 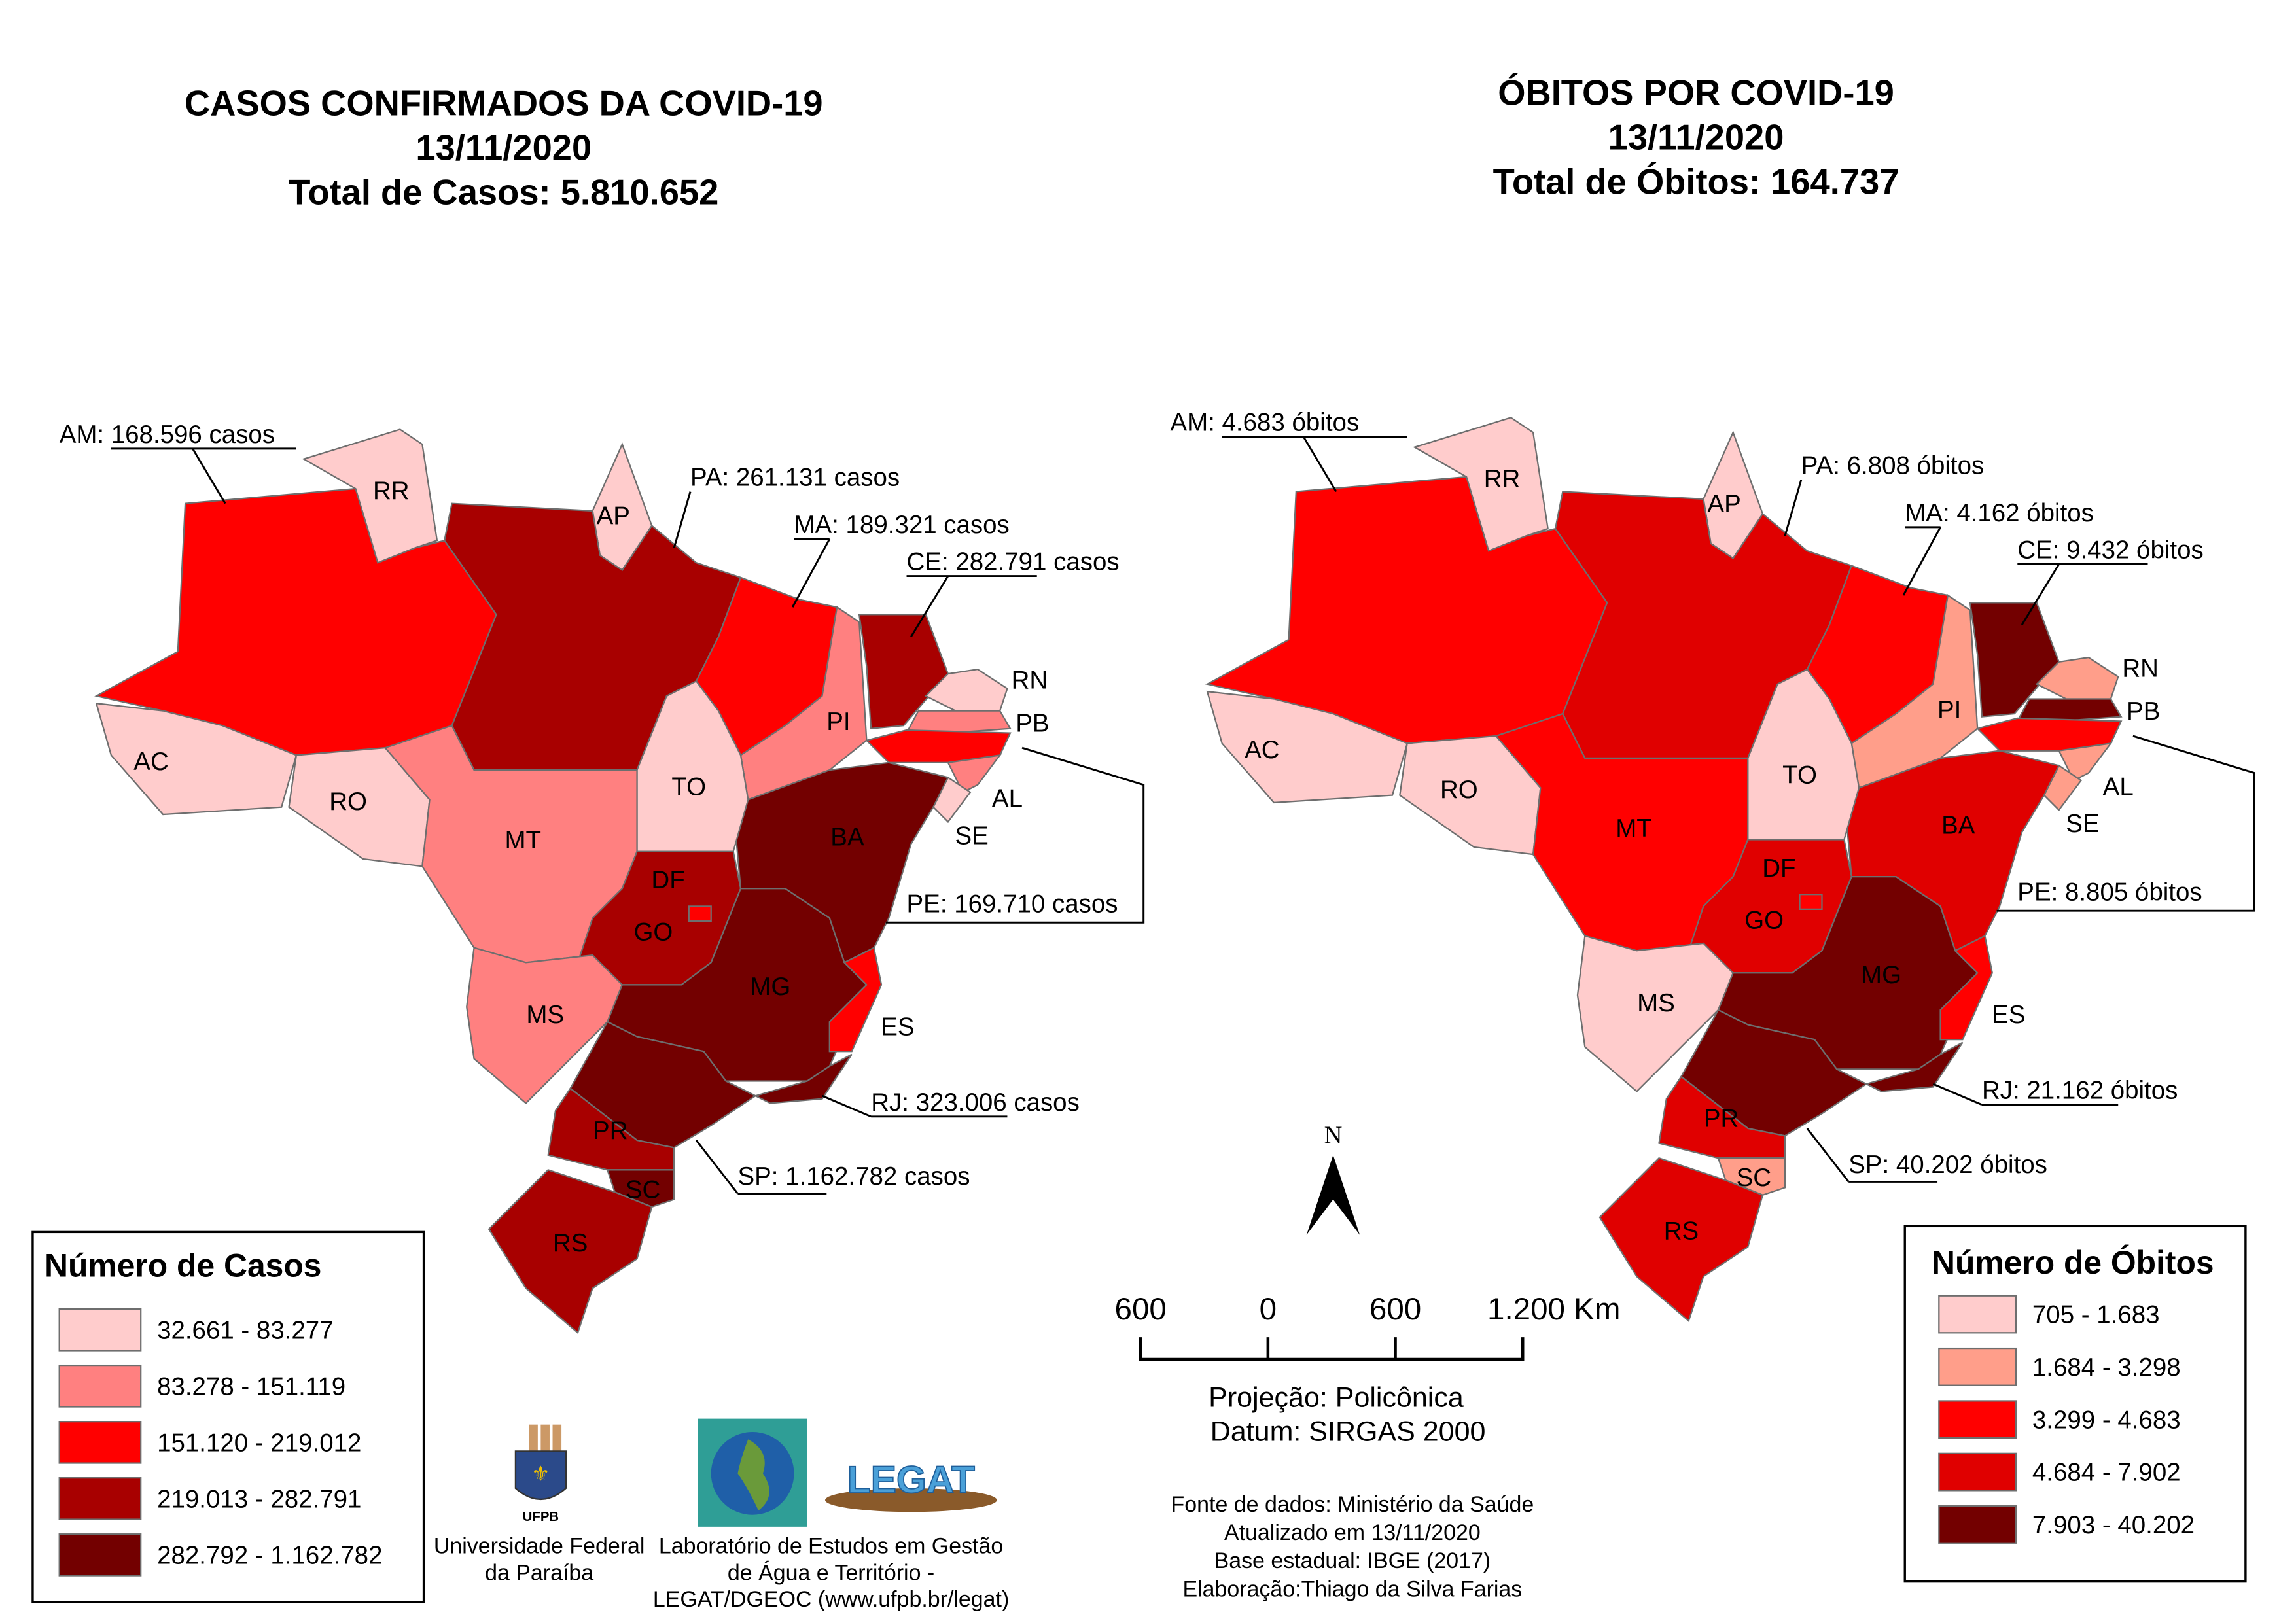 What do you see at coordinates (831, 1599) in the screenshot?
I see `legat-caption: LEGAT/DGEOC (www.ufpb.br/legat)` at bounding box center [831, 1599].